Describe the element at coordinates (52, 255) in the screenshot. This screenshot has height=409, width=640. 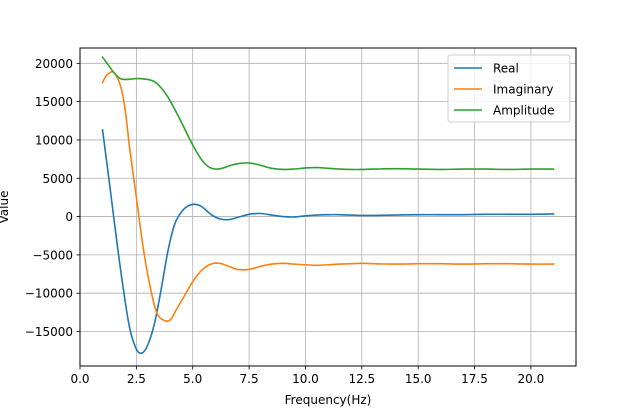
I see `y-tick-label: −5000` at that location.